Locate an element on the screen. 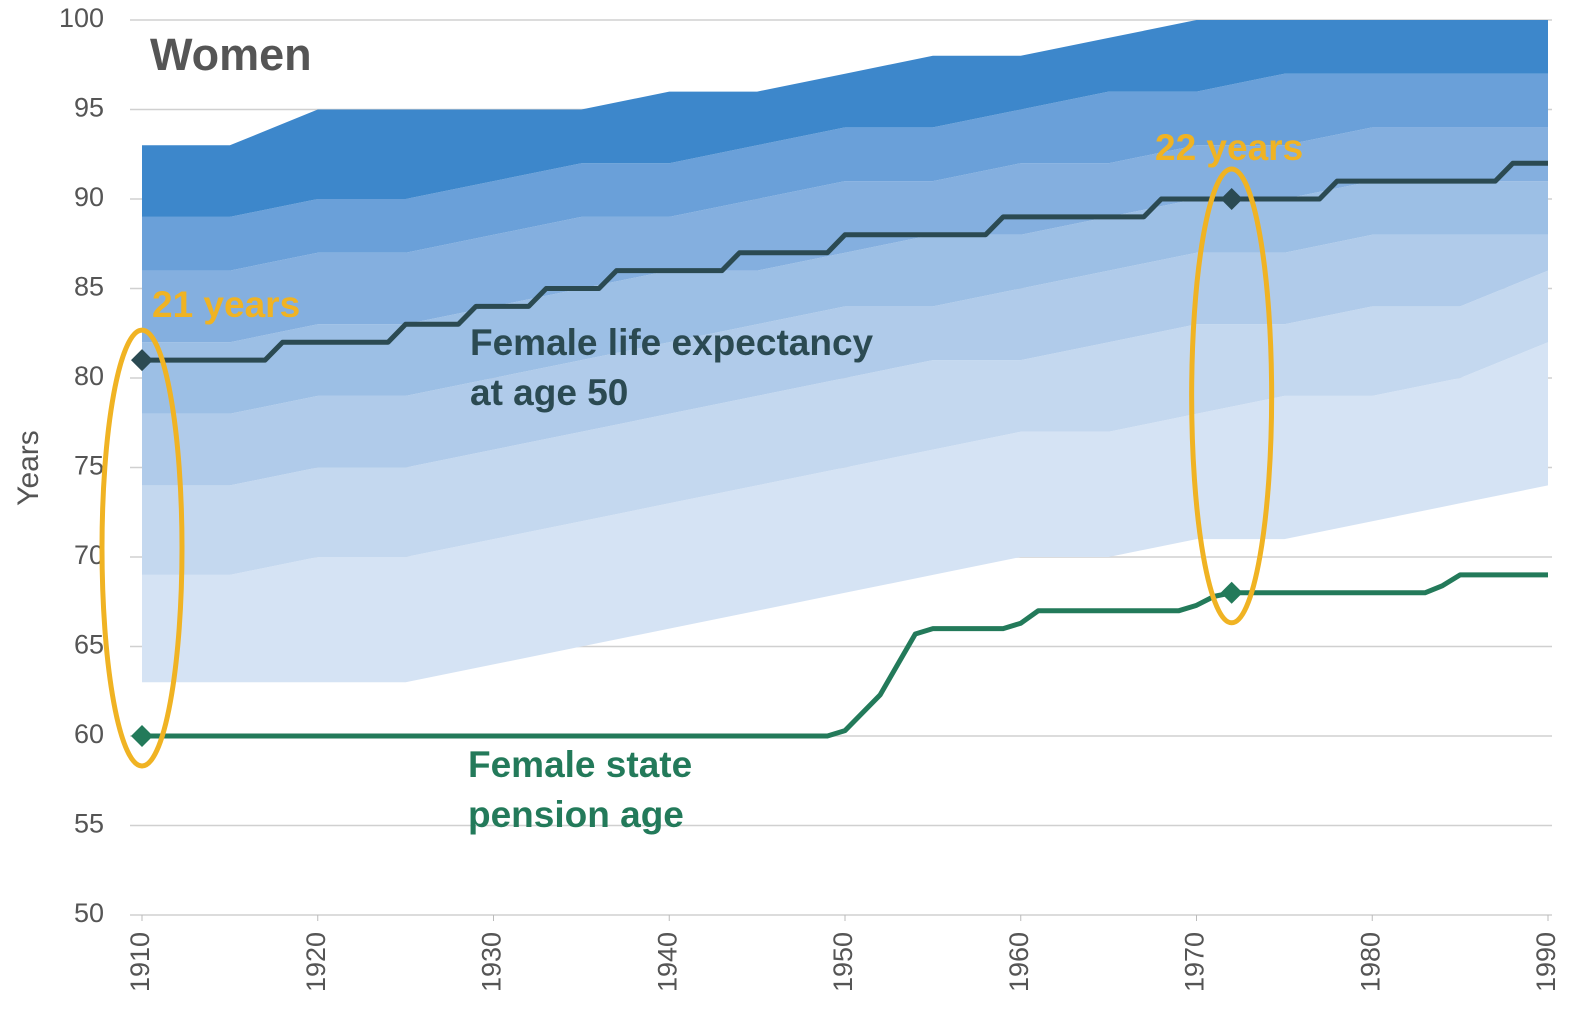 This screenshot has width=1592, height=1020. y-tick-label: 90 is located at coordinates (89, 197).